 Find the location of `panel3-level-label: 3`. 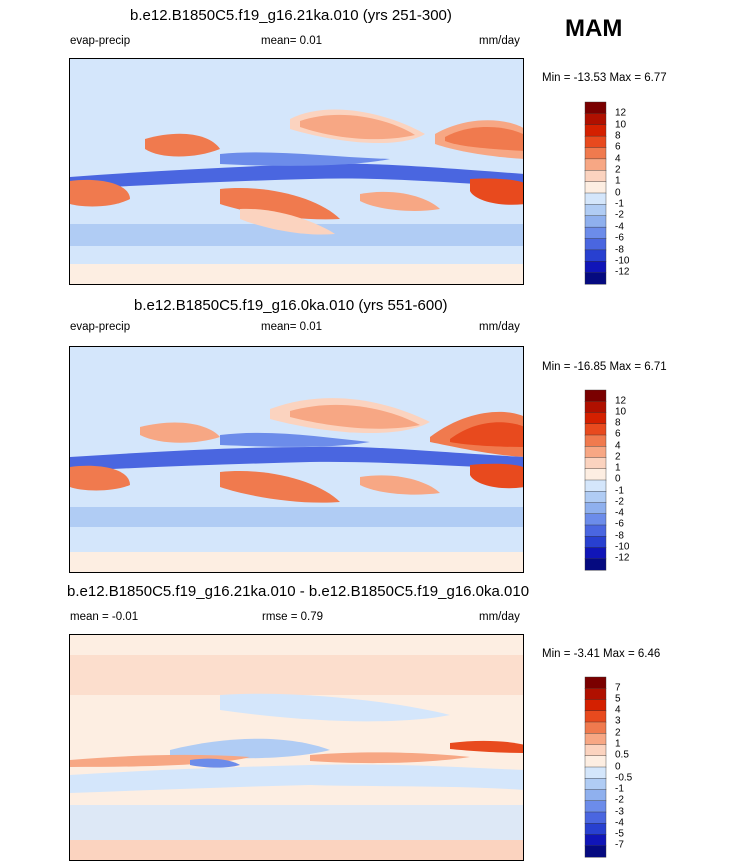

panel3-level-label: 3 is located at coordinates (618, 721).